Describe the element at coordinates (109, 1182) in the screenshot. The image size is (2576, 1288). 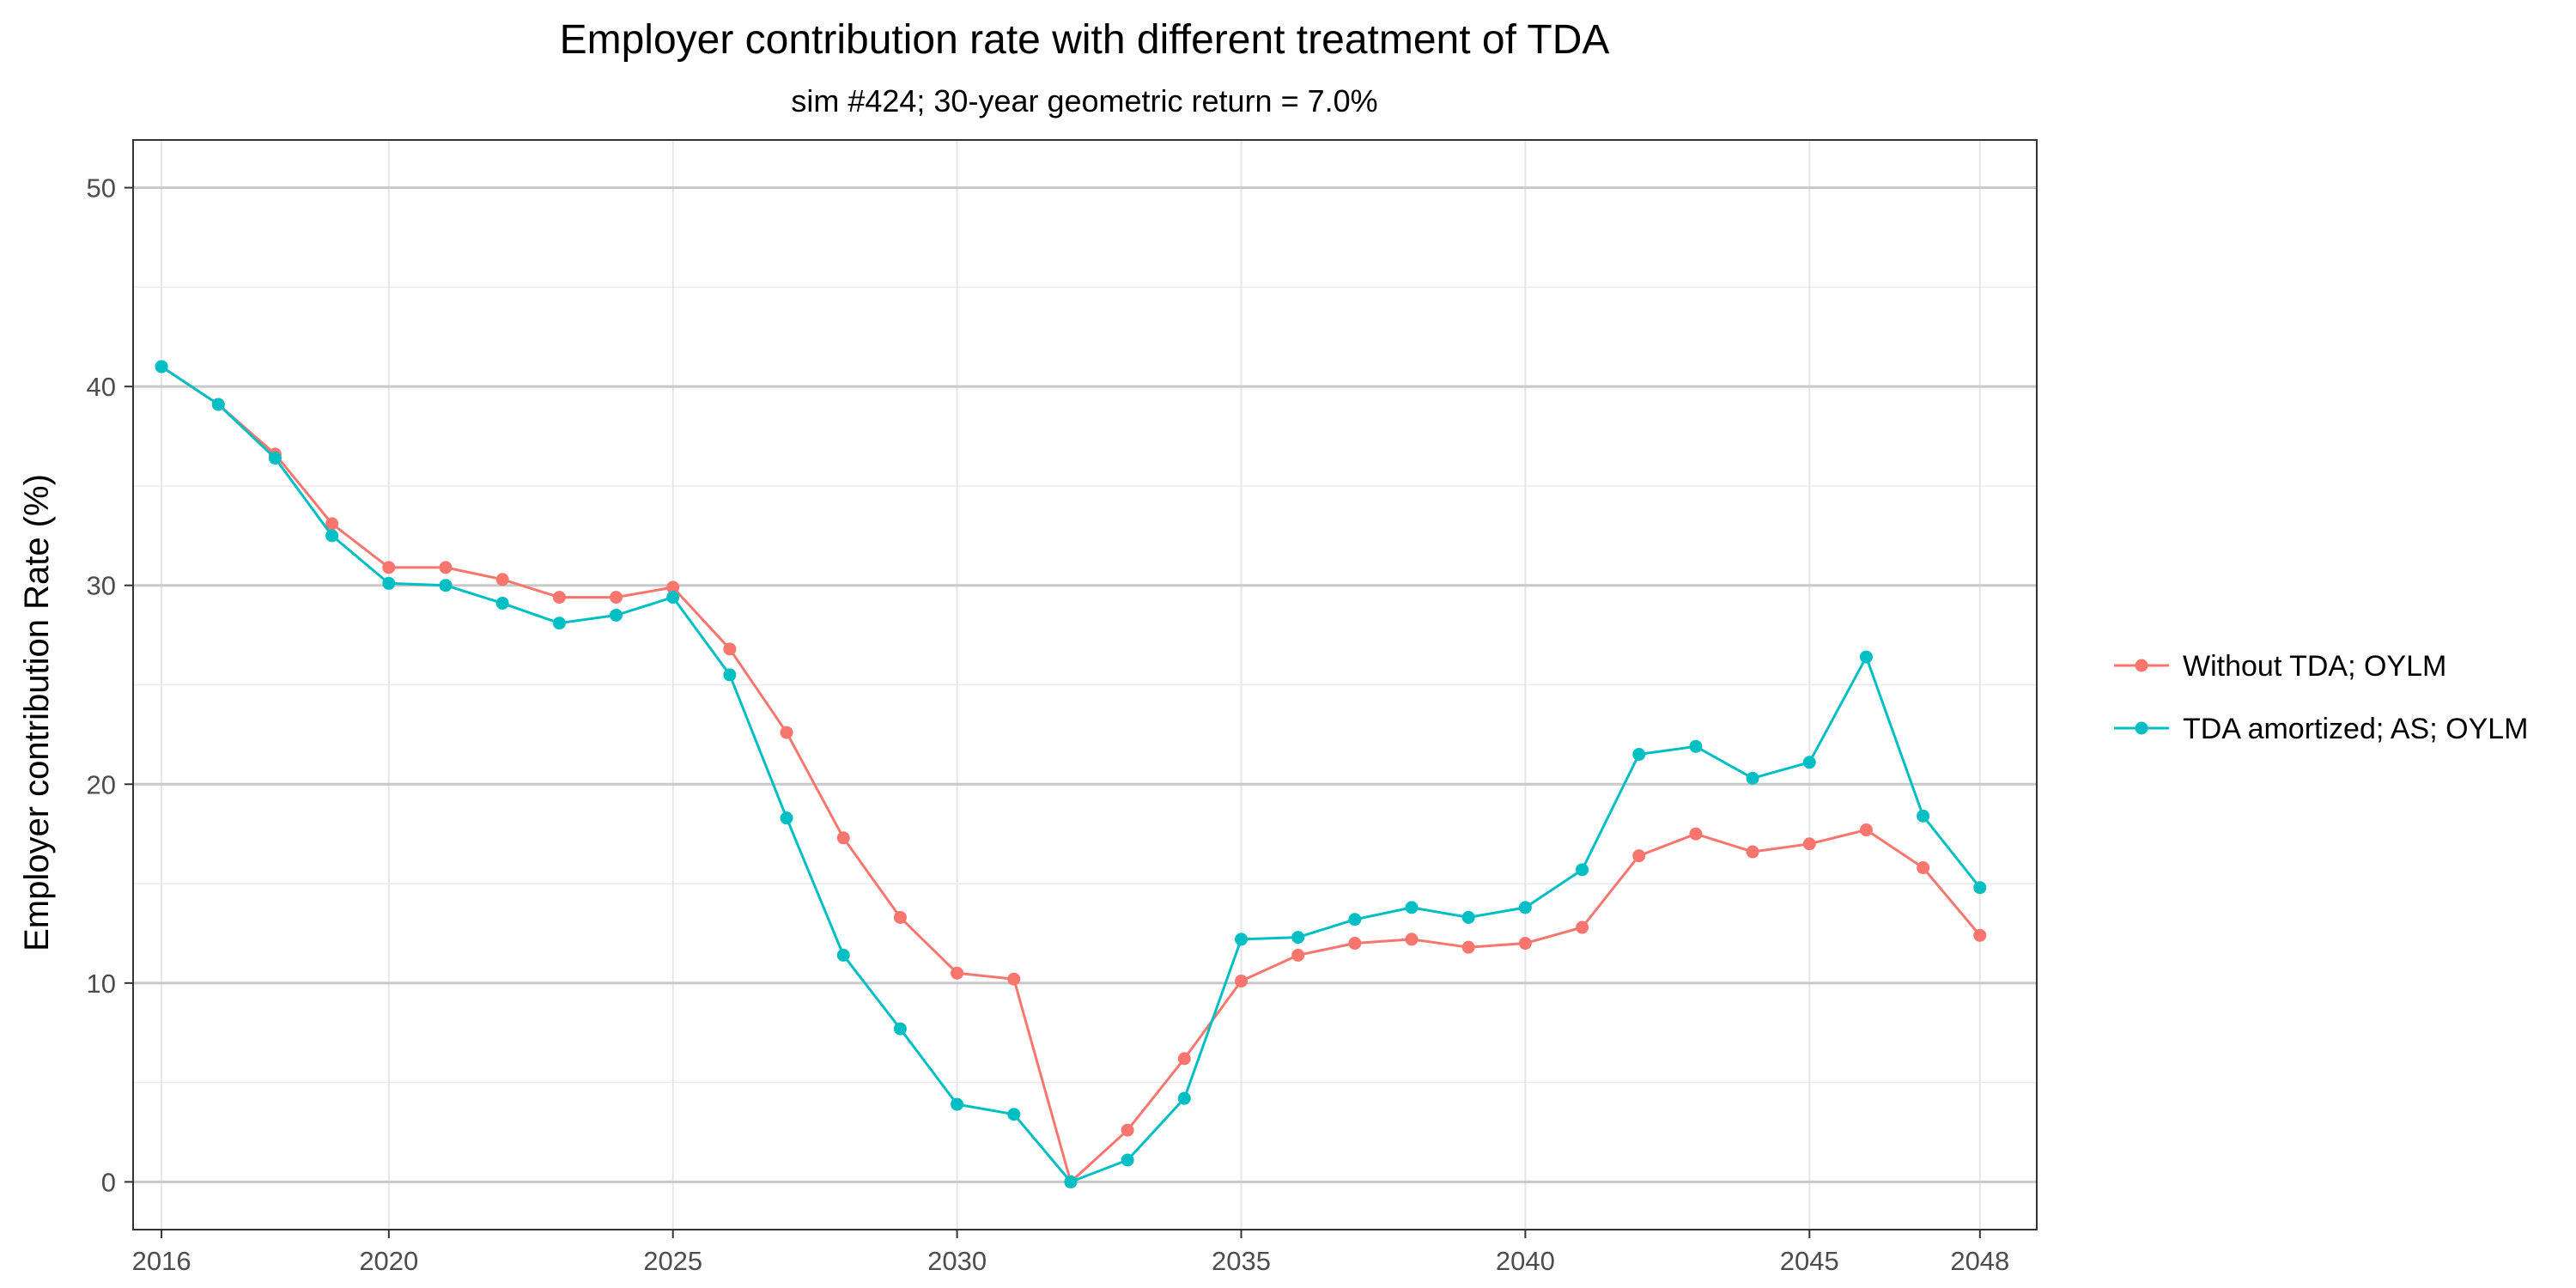
I see `y-tick-label: 0` at that location.